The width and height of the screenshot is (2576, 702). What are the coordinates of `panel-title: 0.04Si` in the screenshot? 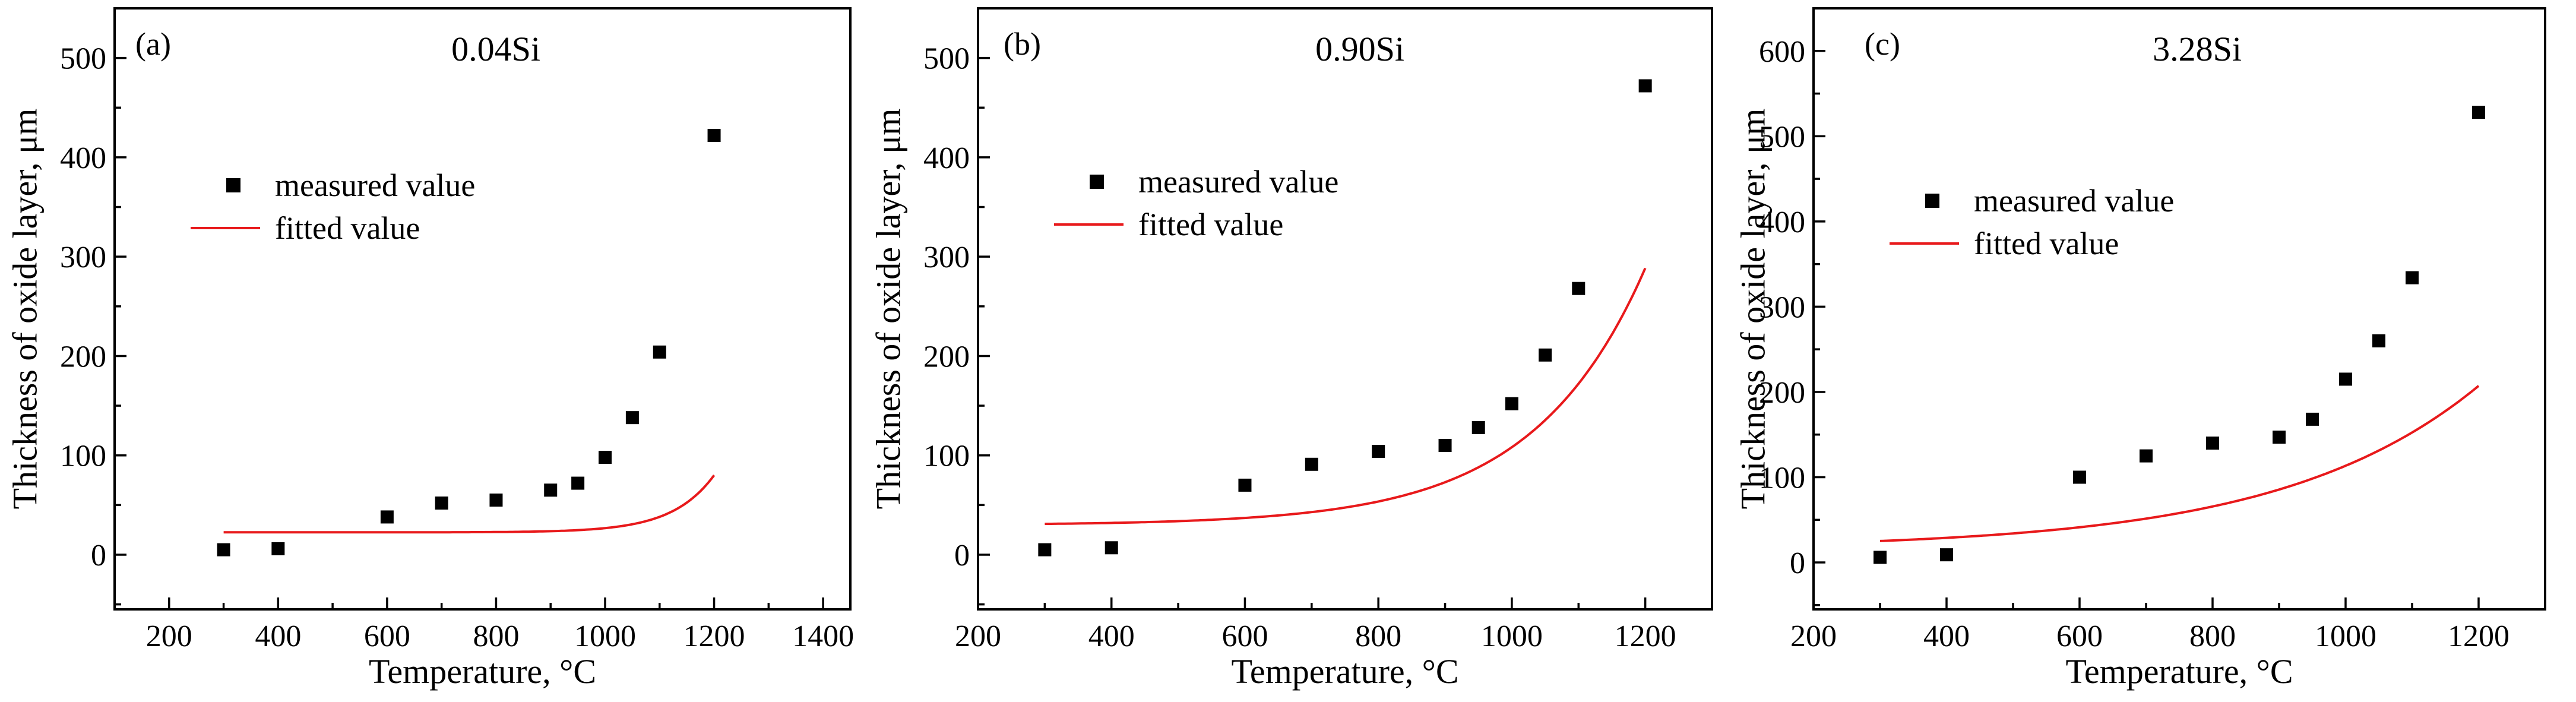 It's located at (495, 49).